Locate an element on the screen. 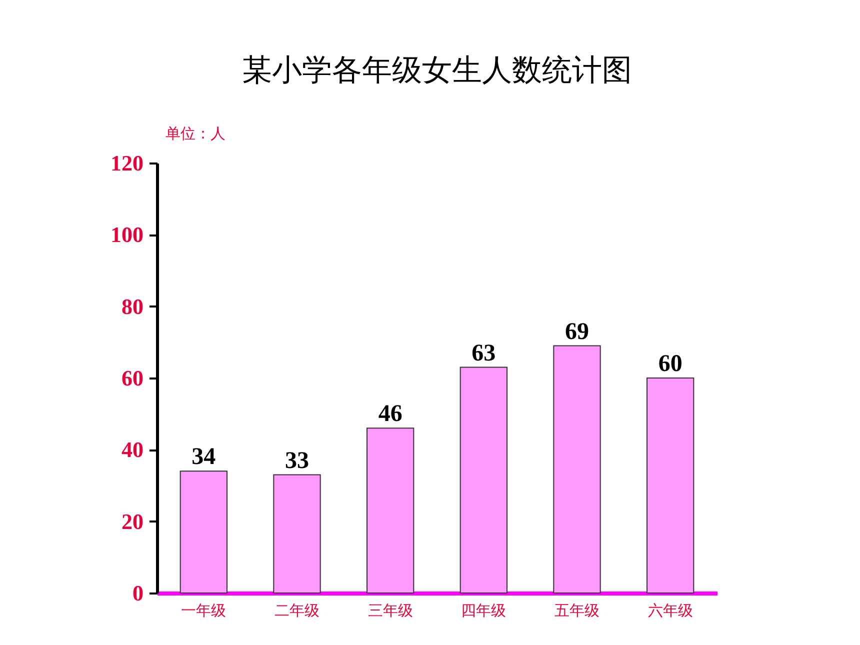  y-tick-label: 120 is located at coordinates (127, 163).